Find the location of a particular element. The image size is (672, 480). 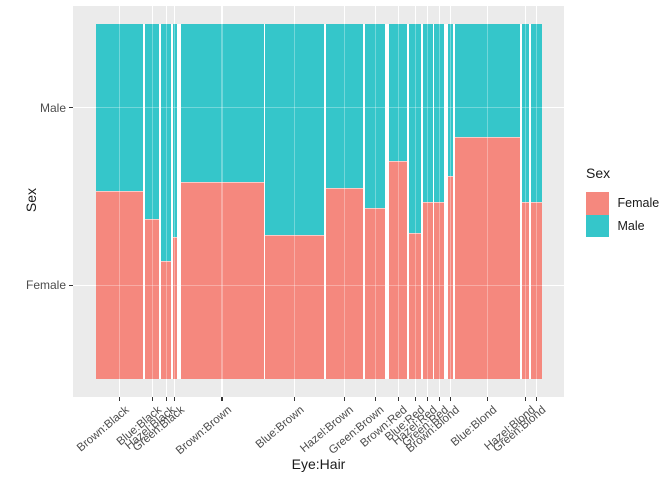

mosaic-bar-green-blond is located at coordinates (536, 201).